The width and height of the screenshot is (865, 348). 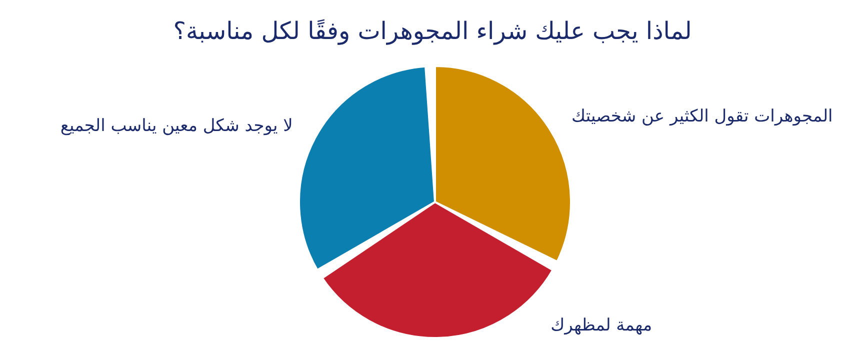 What do you see at coordinates (432, 31) in the screenshot?
I see `chart-title: لماذا يجب عليك شراء المجوهرات وفقًا لكل مناسبة؟` at bounding box center [432, 31].